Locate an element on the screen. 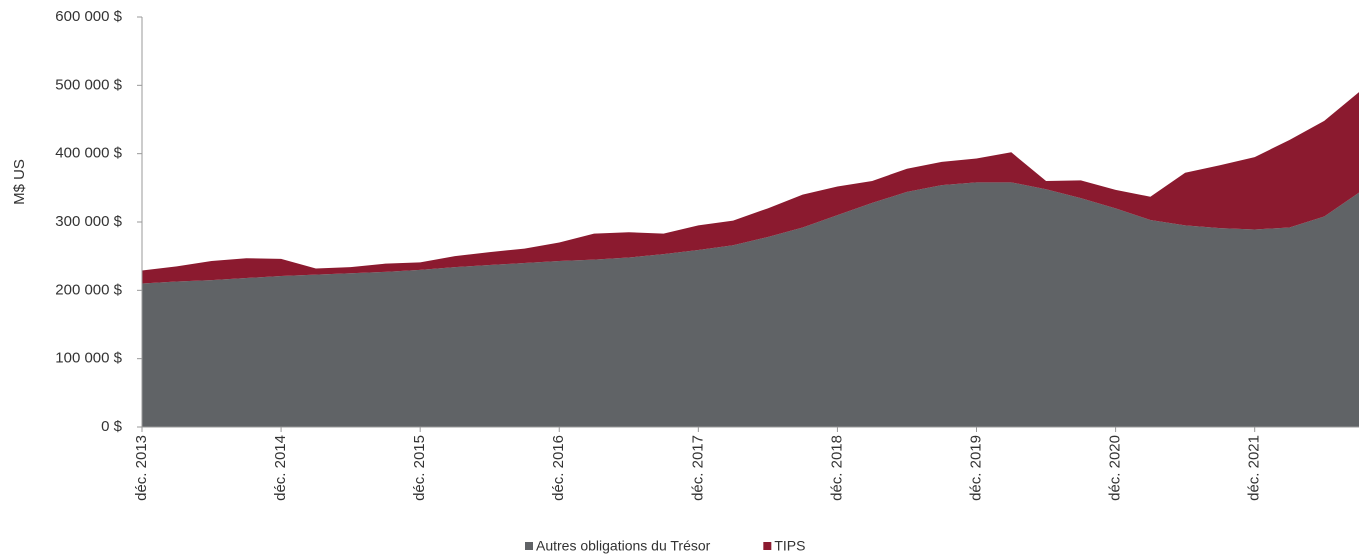 Image resolution: width=1359 pixels, height=558 pixels. legend-label: TIPS is located at coordinates (789, 546).